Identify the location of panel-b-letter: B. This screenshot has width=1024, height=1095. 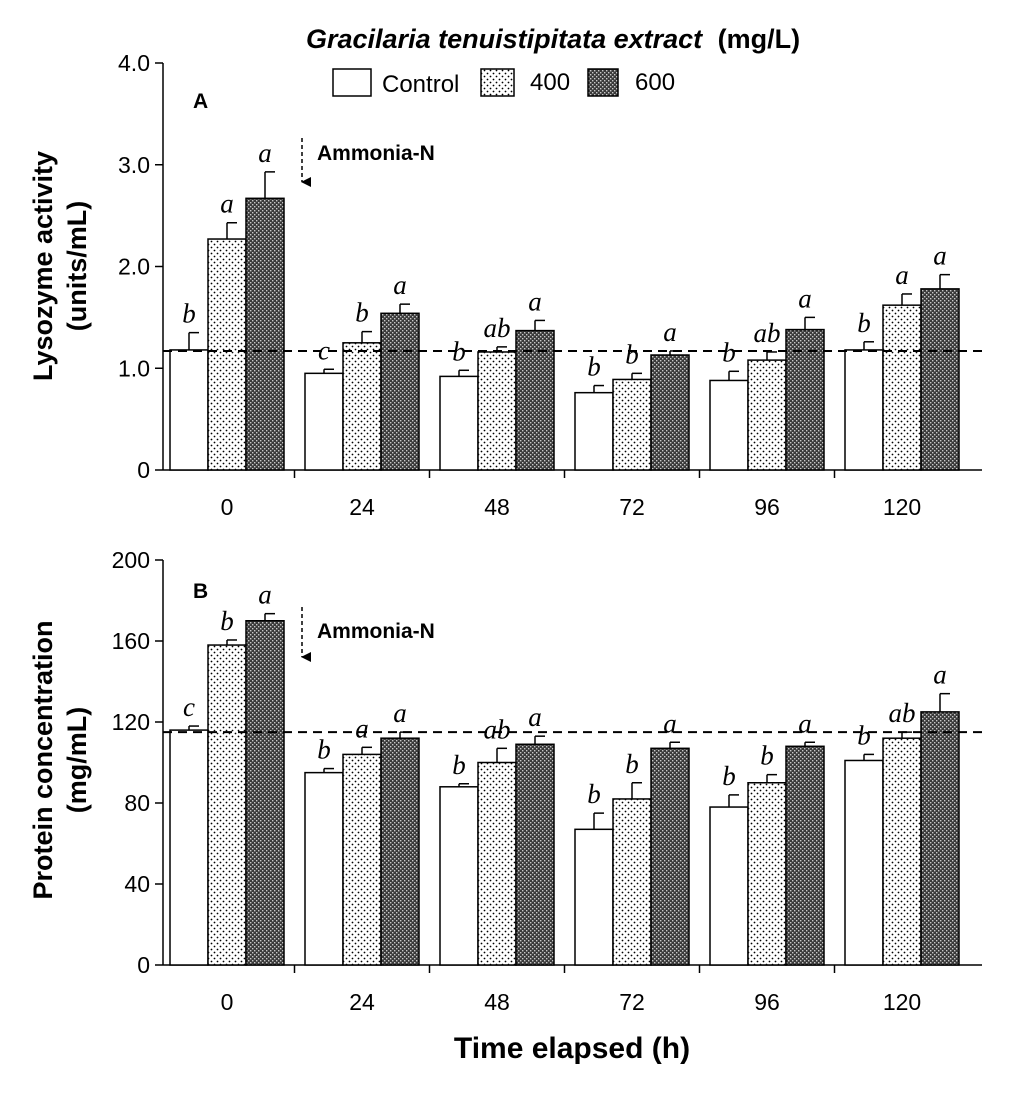
(200, 591).